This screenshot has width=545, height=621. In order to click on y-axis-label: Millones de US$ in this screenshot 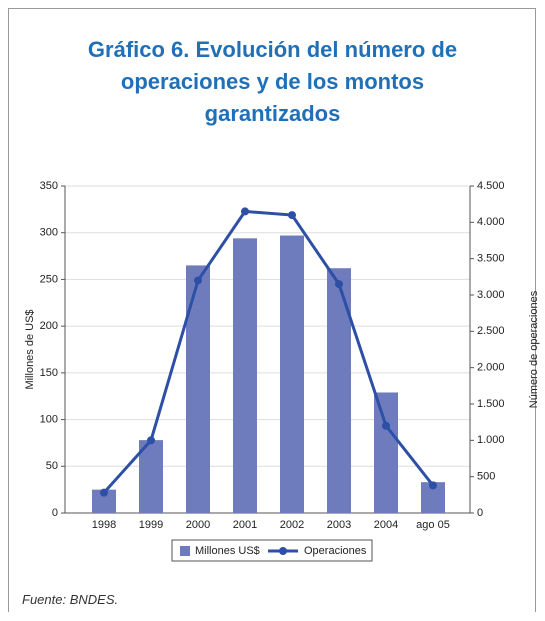, I will do `click(30, 349)`.